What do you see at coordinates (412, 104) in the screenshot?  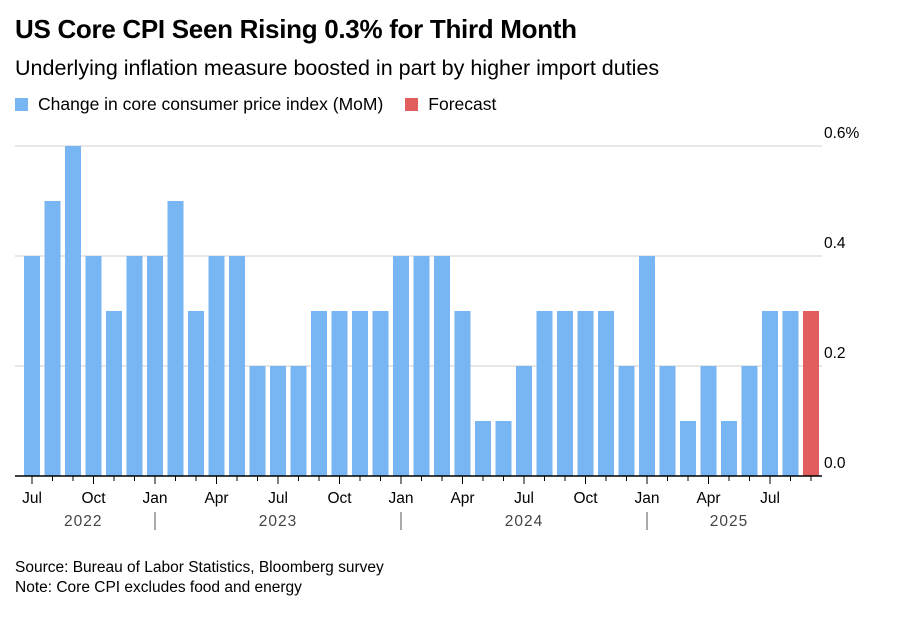 I see `legend-swatch-forecast` at bounding box center [412, 104].